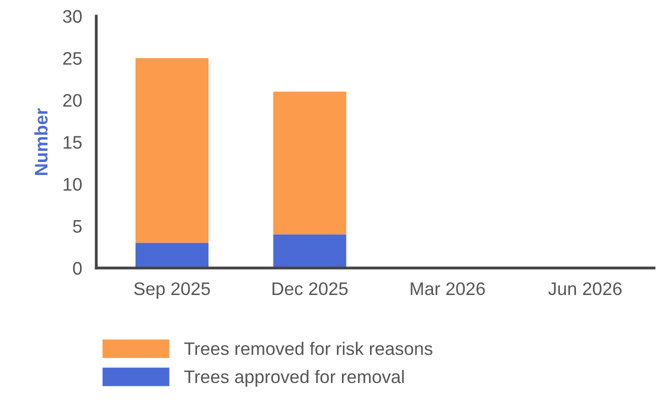 This screenshot has width=664, height=403. Describe the element at coordinates (72, 58) in the screenshot. I see `y-tick-label: 25` at that location.